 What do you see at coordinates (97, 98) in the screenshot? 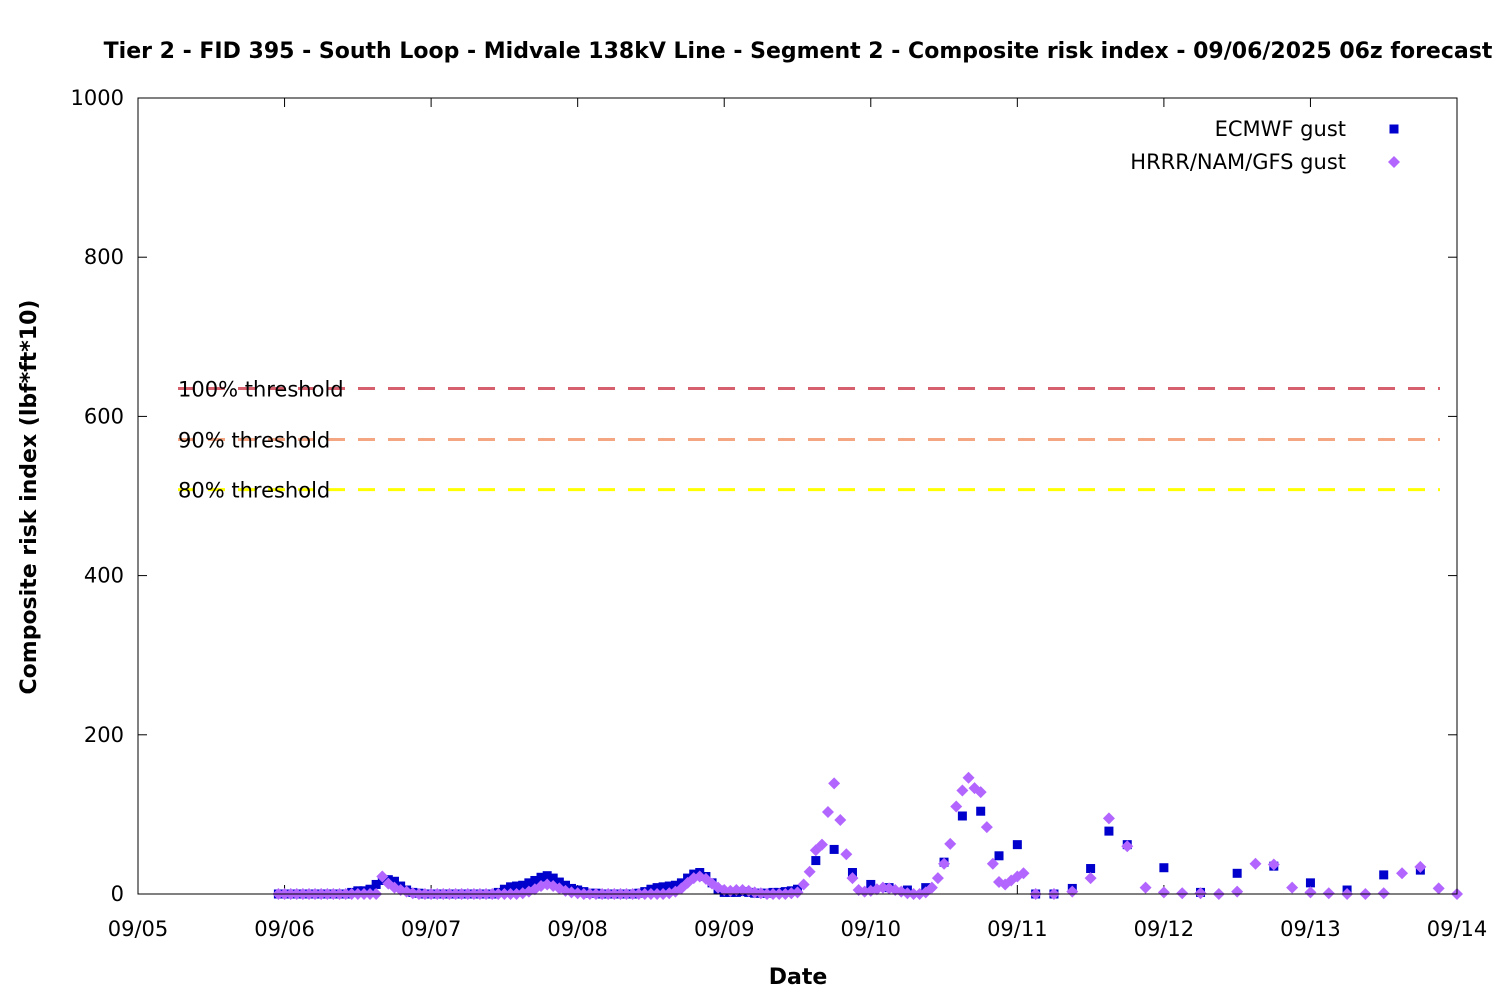
I see `y-tick-label: 1000` at bounding box center [97, 98].